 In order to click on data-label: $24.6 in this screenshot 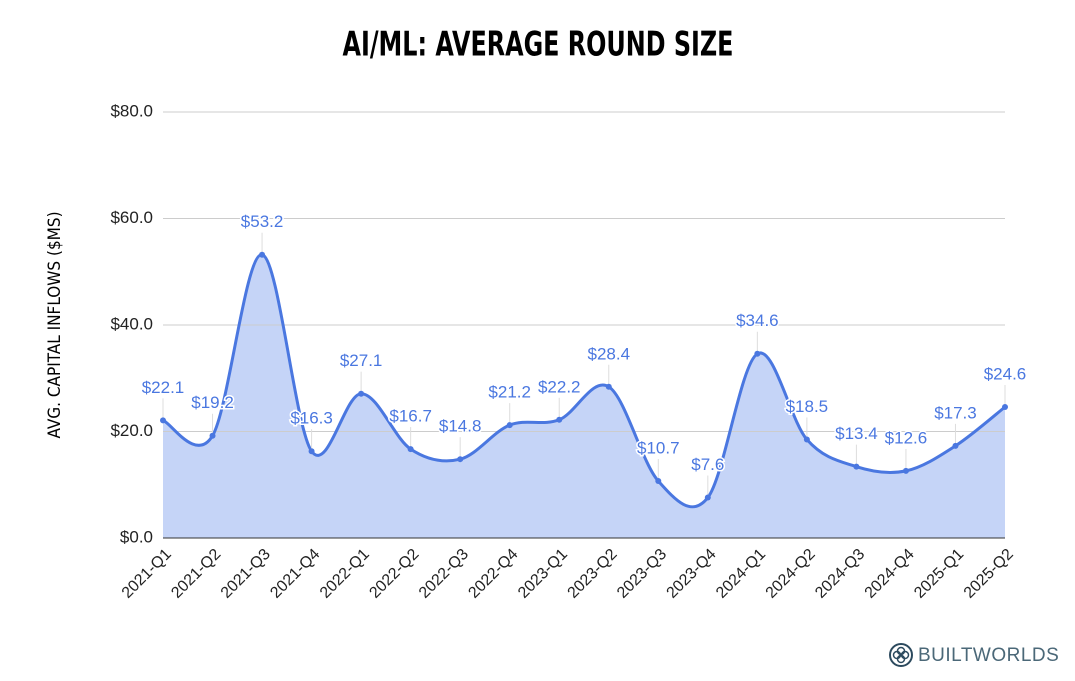, I will do `click(1005, 373)`.